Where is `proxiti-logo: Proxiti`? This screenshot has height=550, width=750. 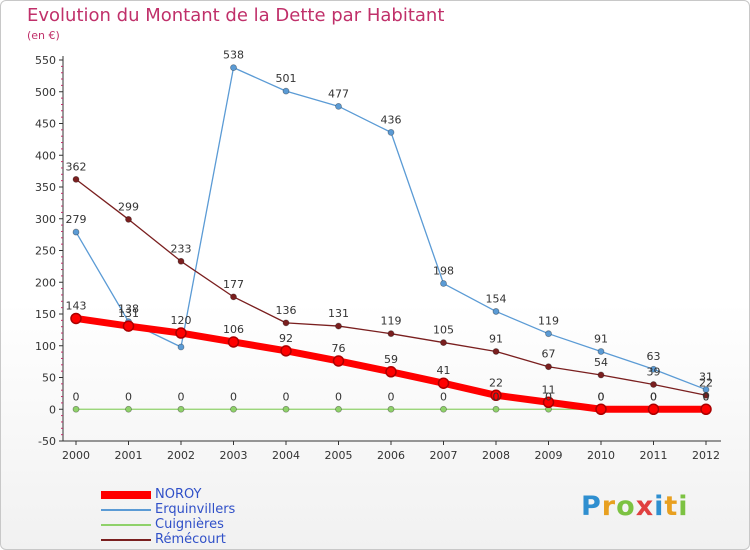
proxiti-logo: Proxiti is located at coordinates (635, 506).